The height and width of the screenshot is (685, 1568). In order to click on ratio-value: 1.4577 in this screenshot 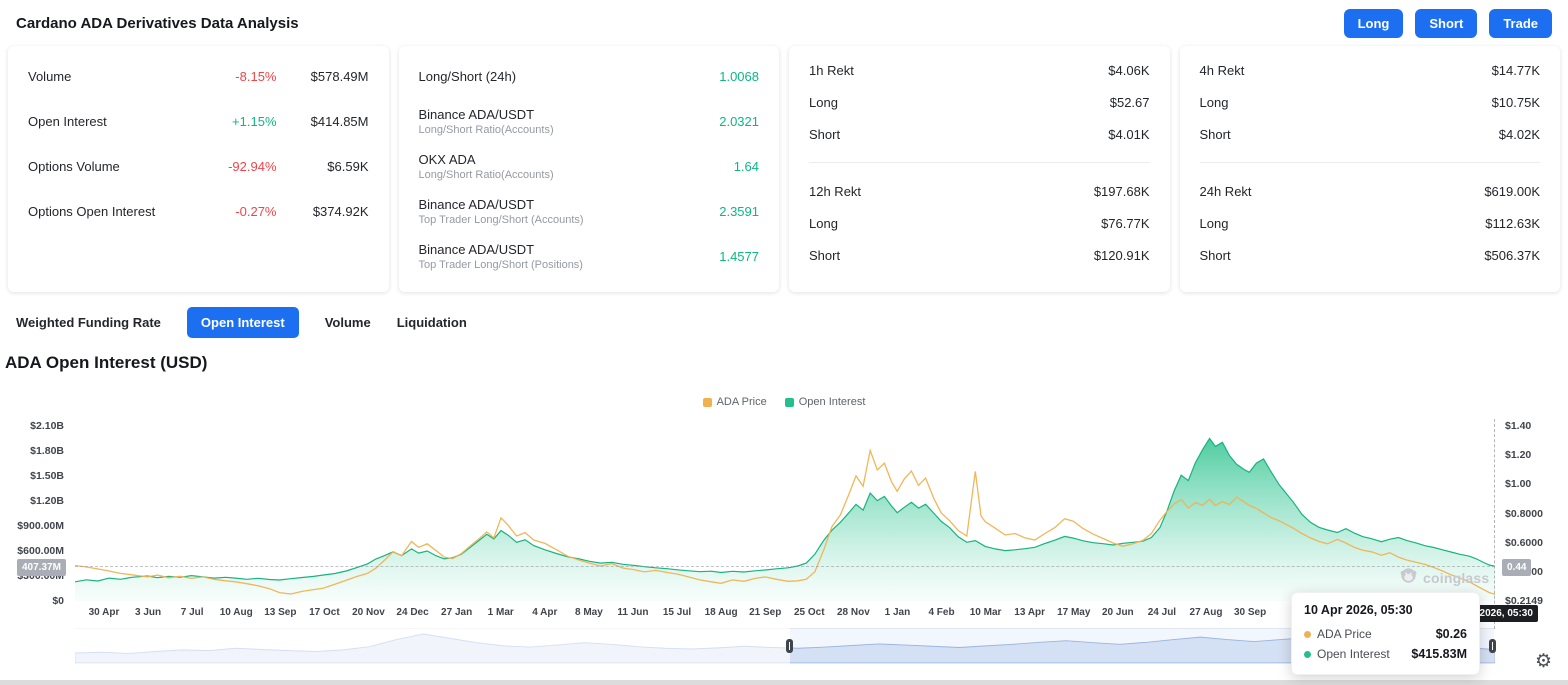, I will do `click(739, 256)`.